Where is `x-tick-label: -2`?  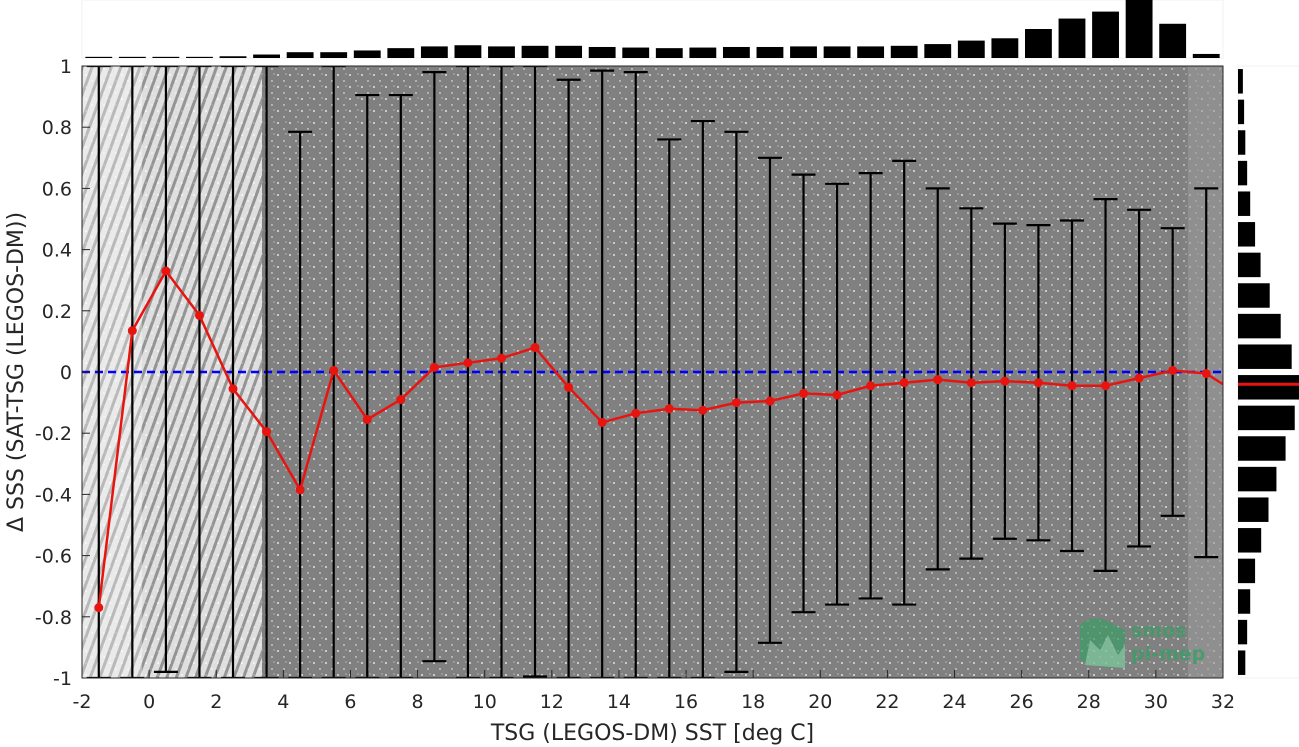 x-tick-label: -2 is located at coordinates (82, 702).